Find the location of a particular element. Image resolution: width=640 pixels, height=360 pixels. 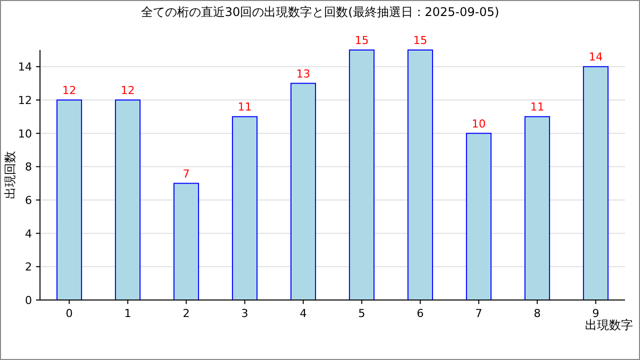

x-tick-label: 5 is located at coordinates (362, 313).